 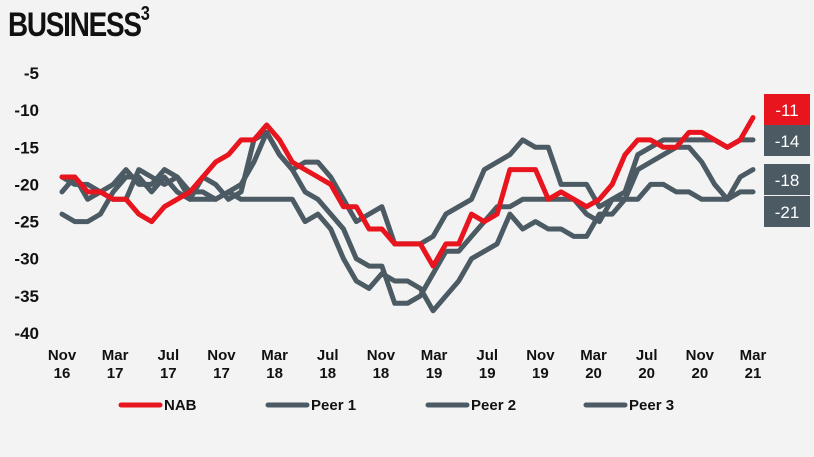 I want to click on y-tick-label: -25, so click(x=26, y=222).